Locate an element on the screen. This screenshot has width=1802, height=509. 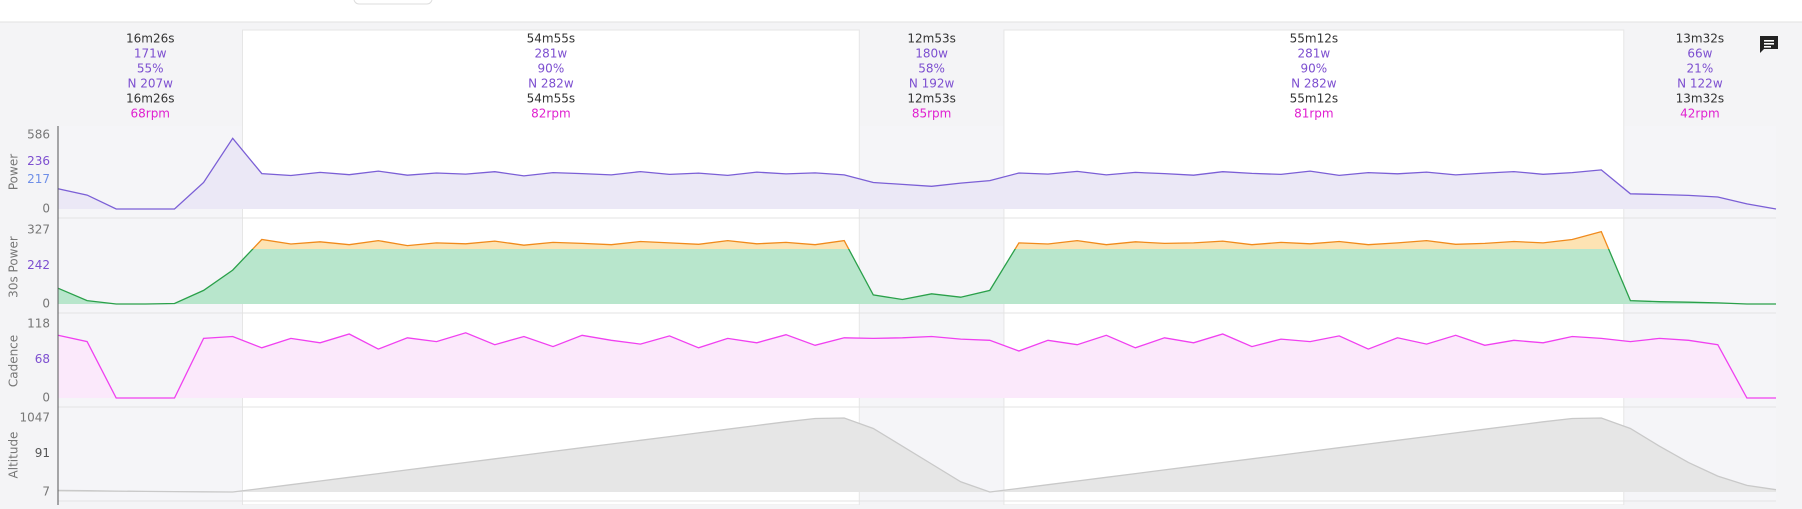
interval-duration: 12m53s is located at coordinates (931, 39).